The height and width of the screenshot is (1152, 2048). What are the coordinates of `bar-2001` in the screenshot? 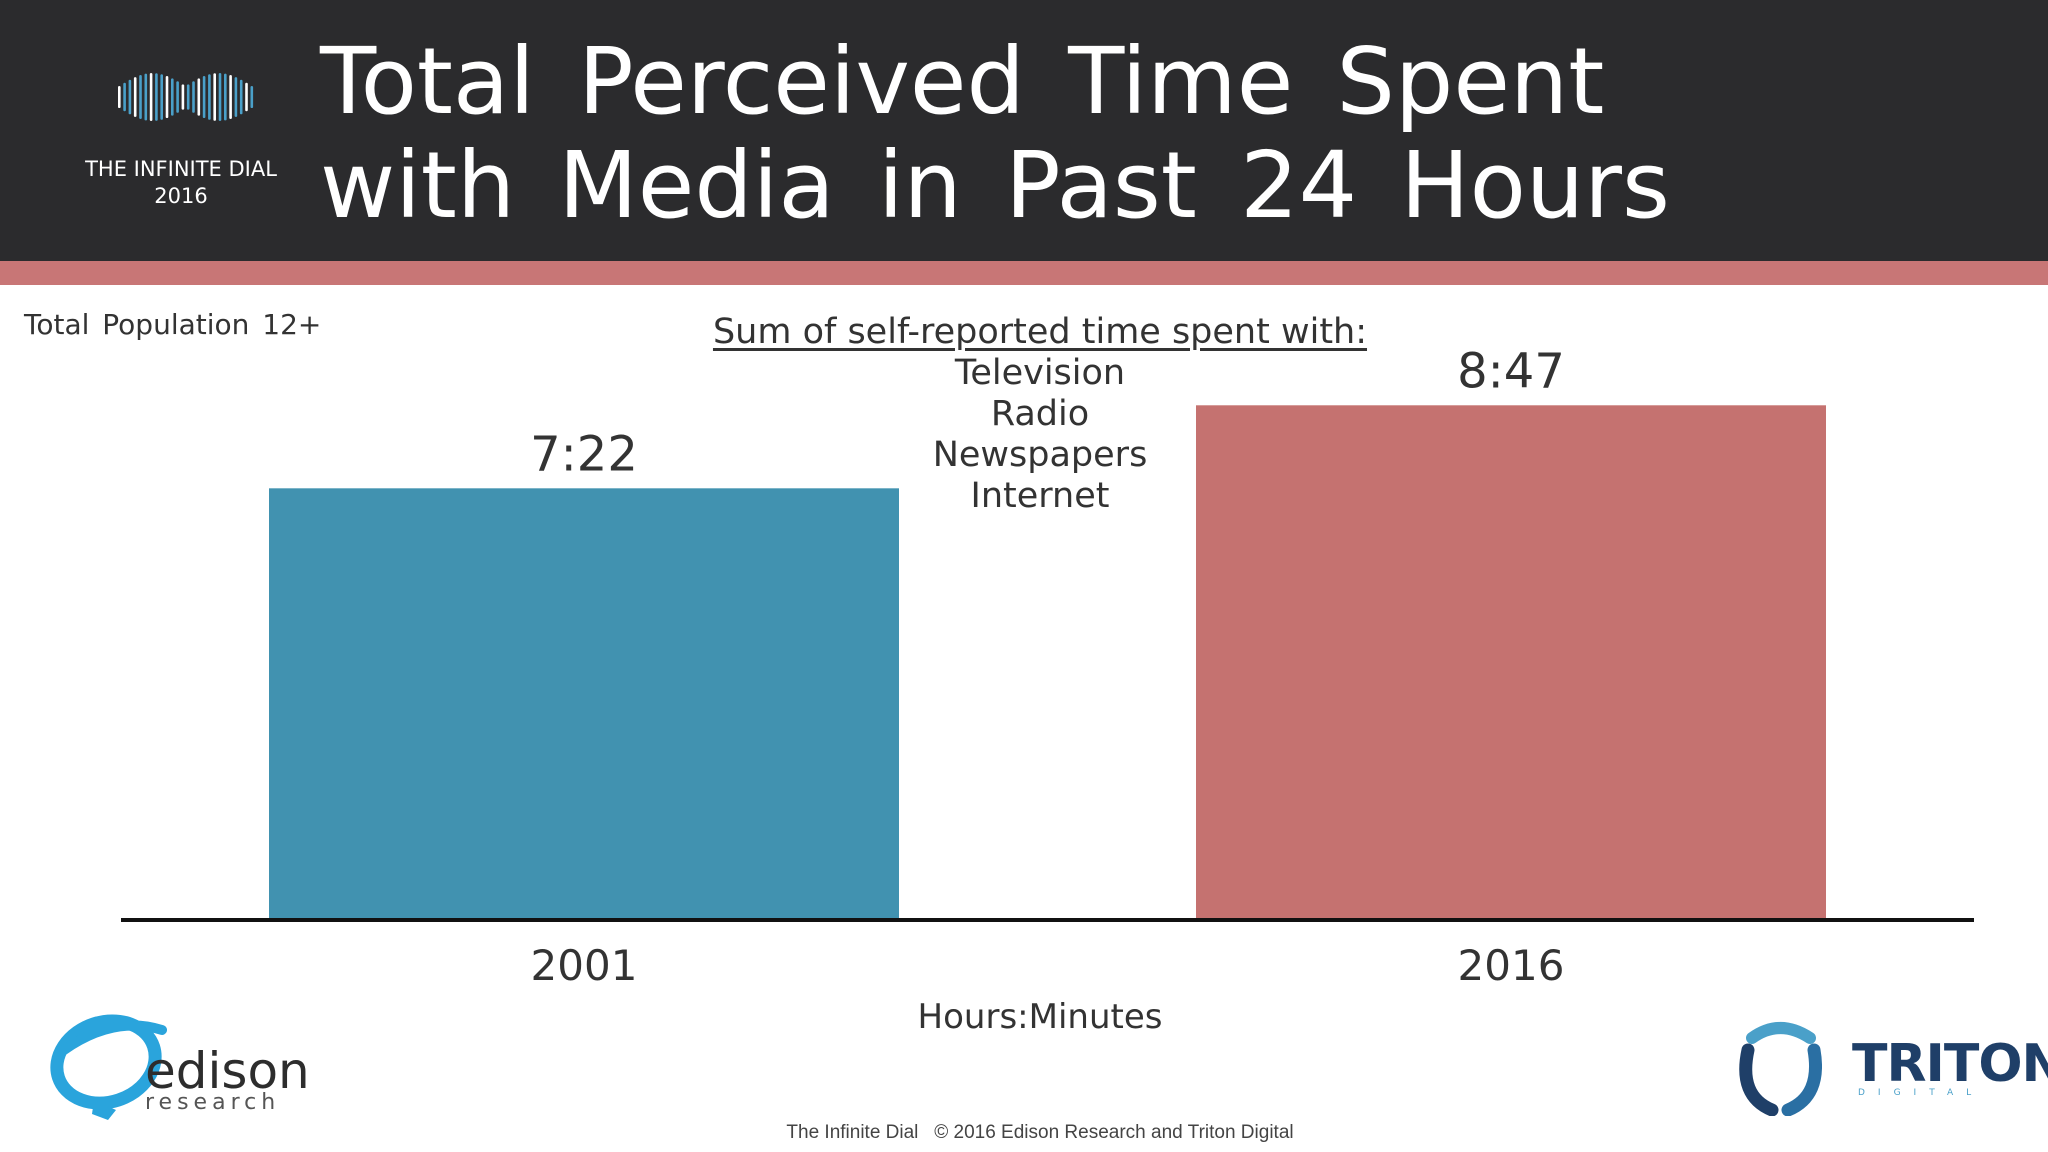 It's located at (584, 704).